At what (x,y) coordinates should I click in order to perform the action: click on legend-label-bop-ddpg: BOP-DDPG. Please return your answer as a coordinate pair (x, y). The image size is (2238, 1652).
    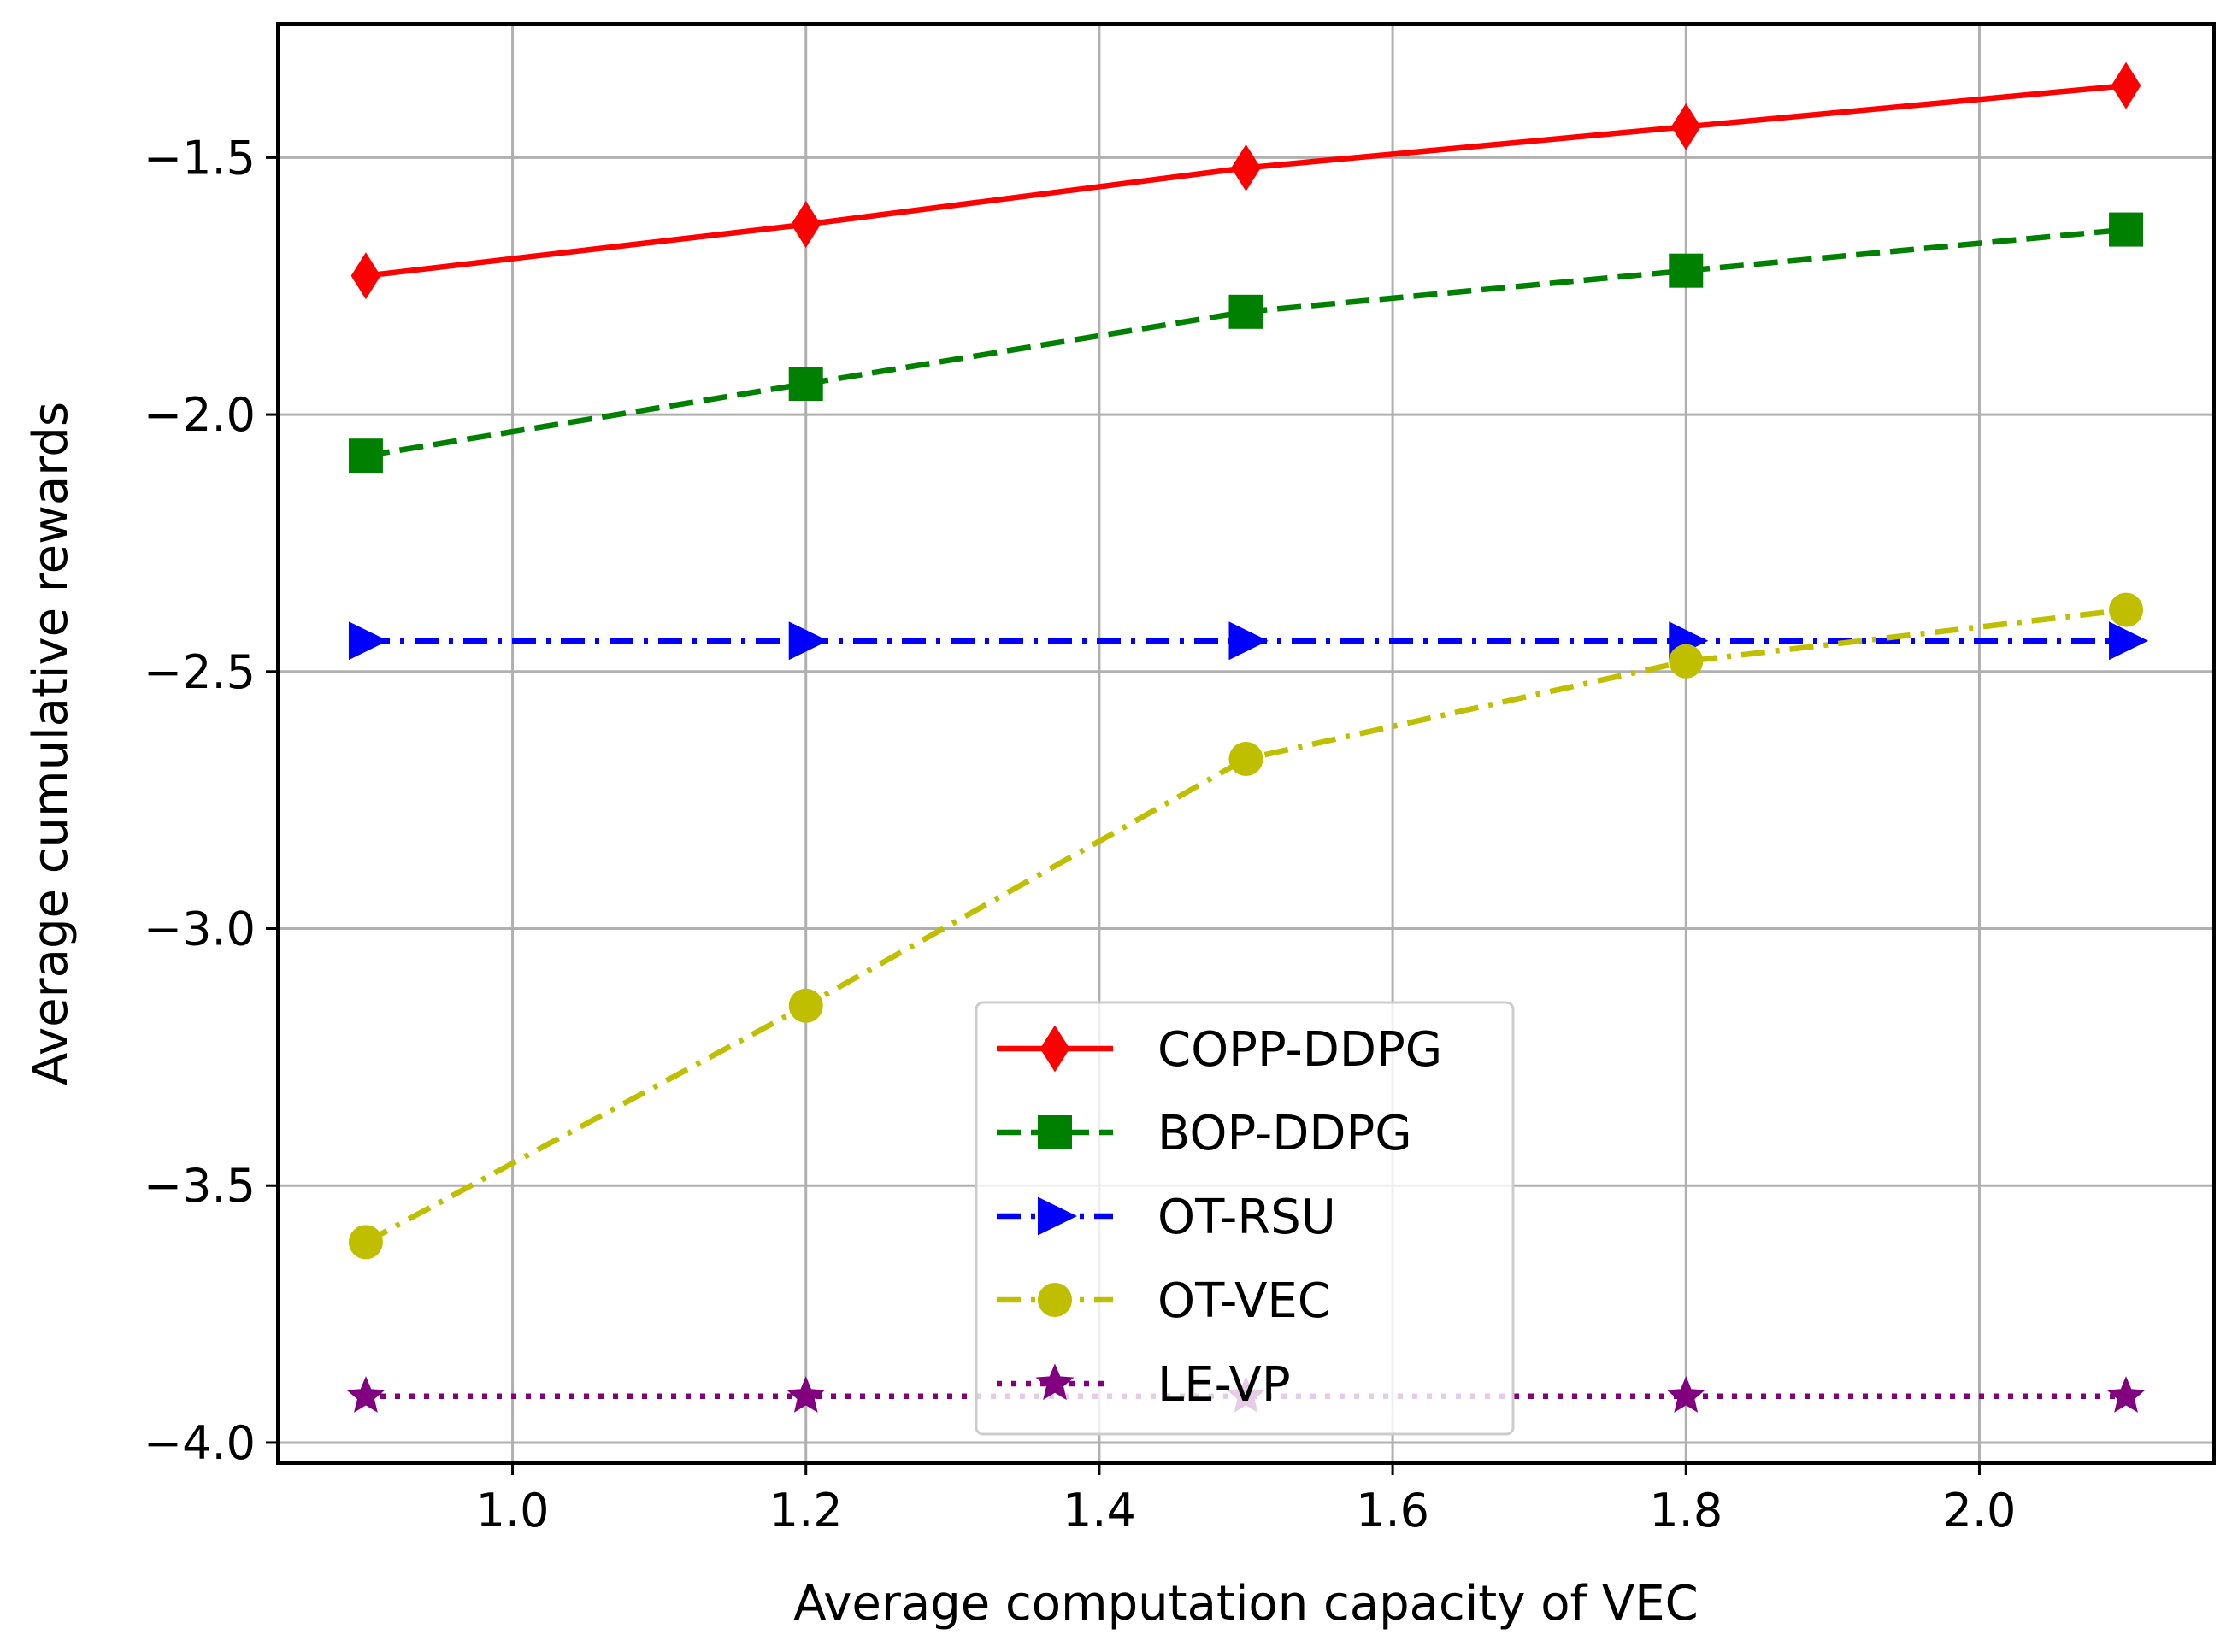
    Looking at the image, I should click on (1284, 1133).